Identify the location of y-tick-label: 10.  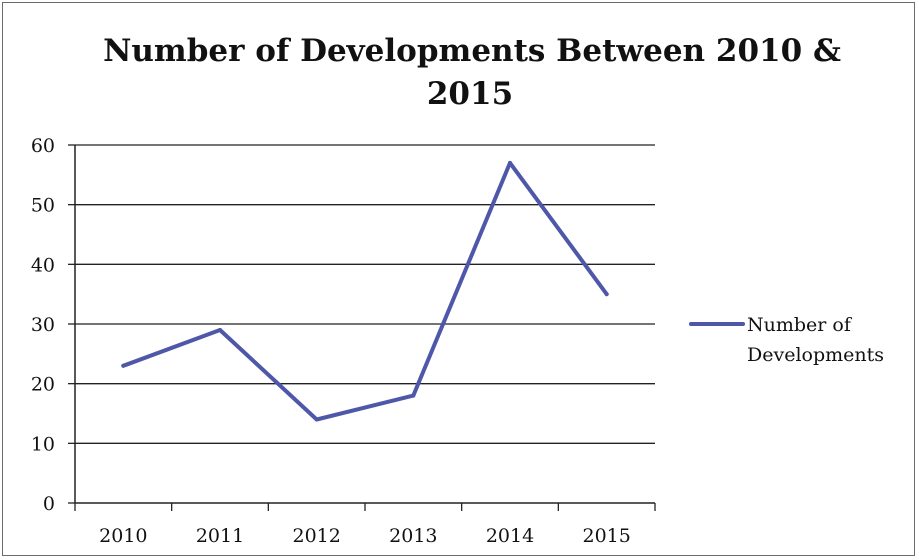
(43, 444).